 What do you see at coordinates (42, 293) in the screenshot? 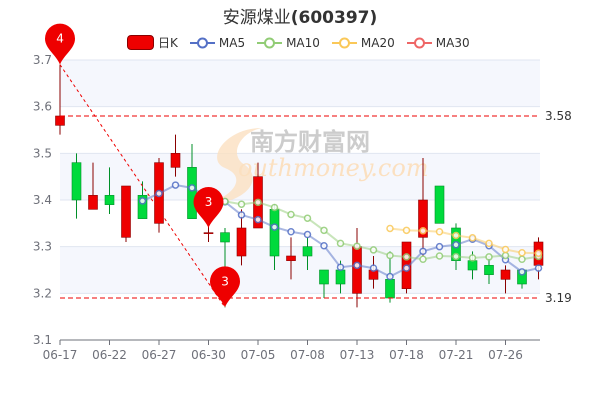
I see `y-tick-label: 3.2` at bounding box center [42, 293].